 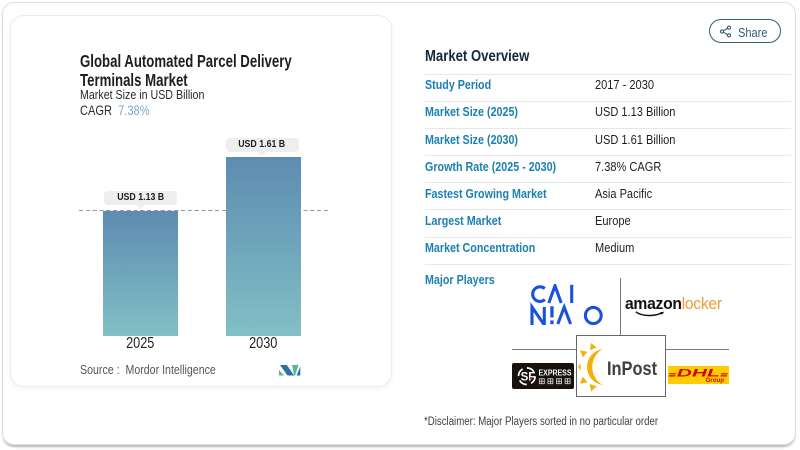 I want to click on svg-text: SF, so click(x=527, y=378).